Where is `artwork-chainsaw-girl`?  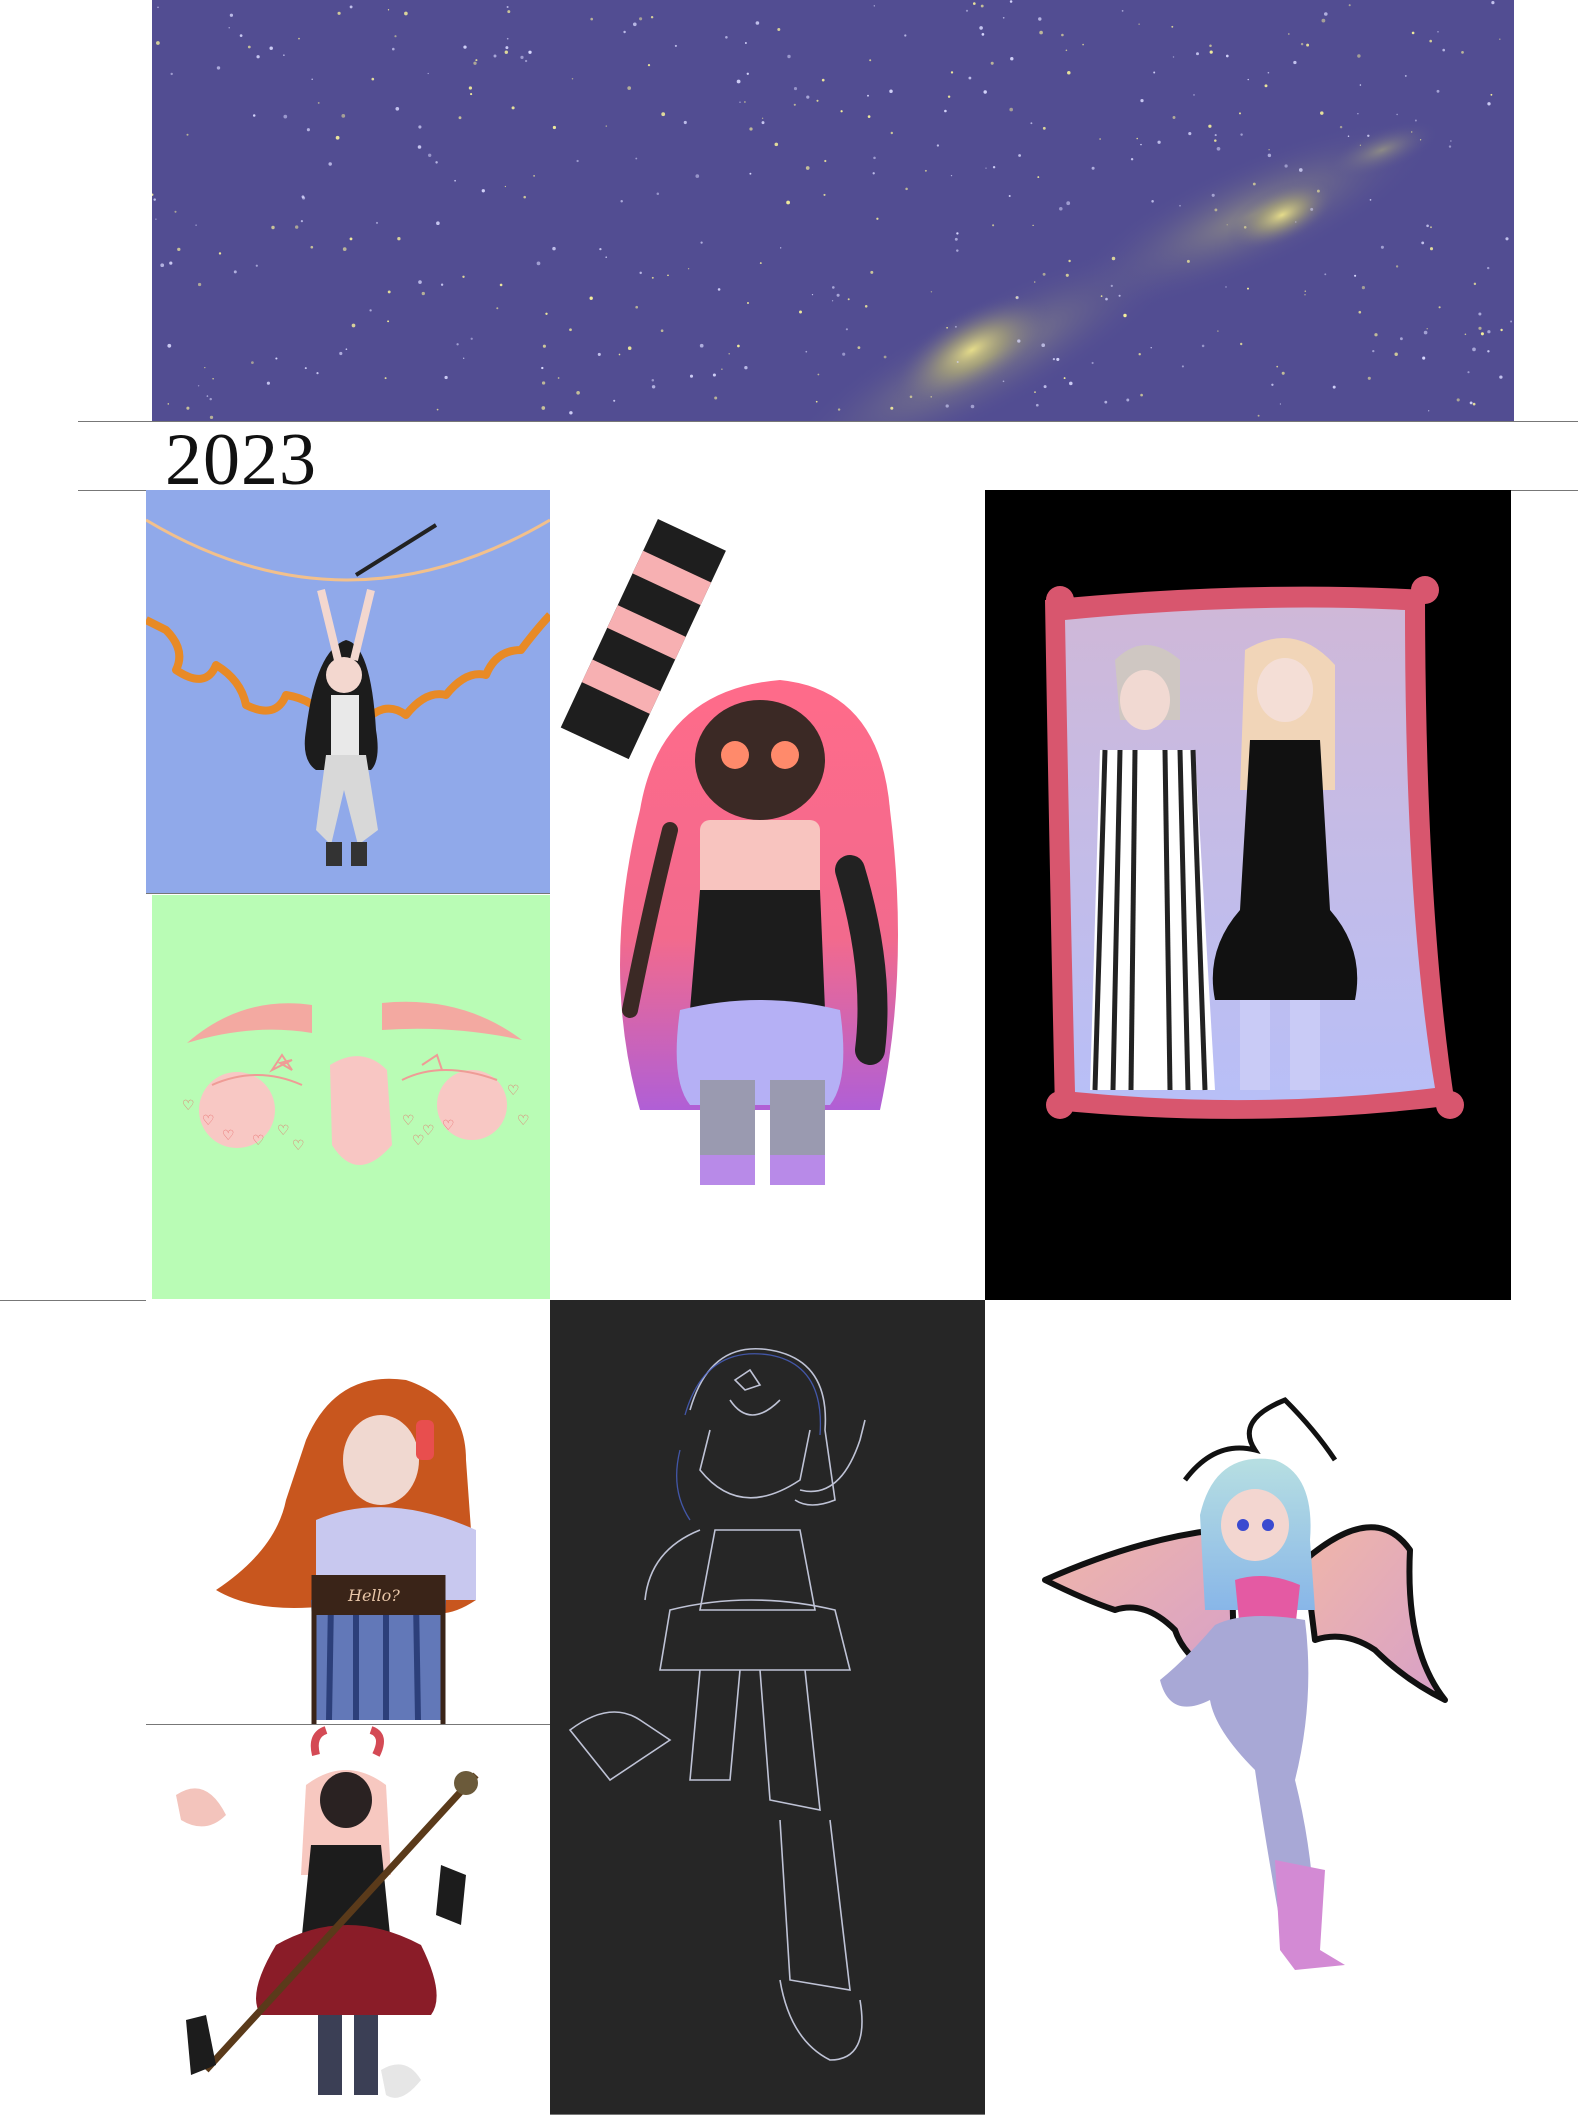 artwork-chainsaw-girl is located at coordinates (767, 895).